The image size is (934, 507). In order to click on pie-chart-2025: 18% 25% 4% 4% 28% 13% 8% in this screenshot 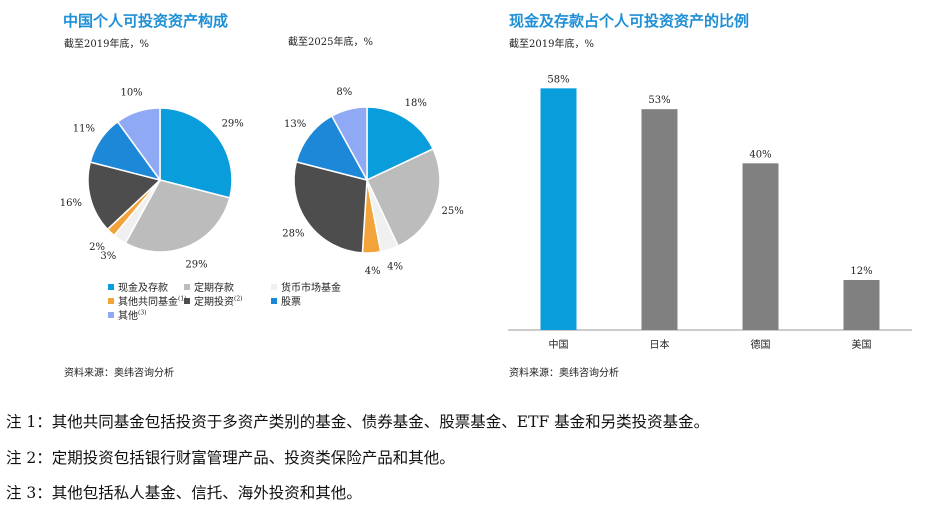, I will do `click(373, 182)`.